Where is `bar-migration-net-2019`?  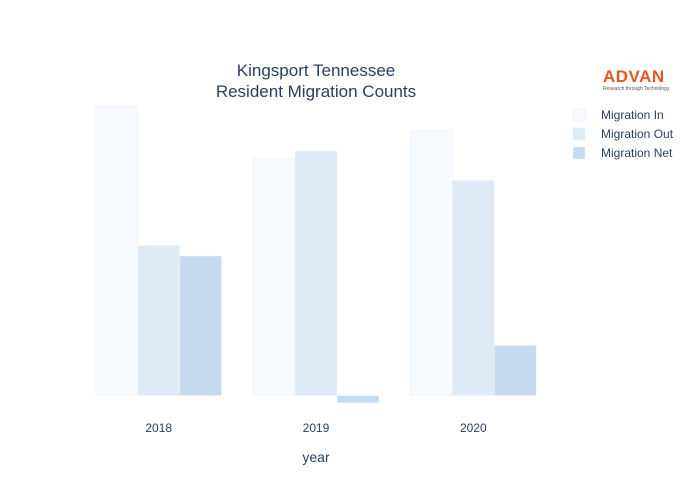
bar-migration-net-2019 is located at coordinates (358, 399).